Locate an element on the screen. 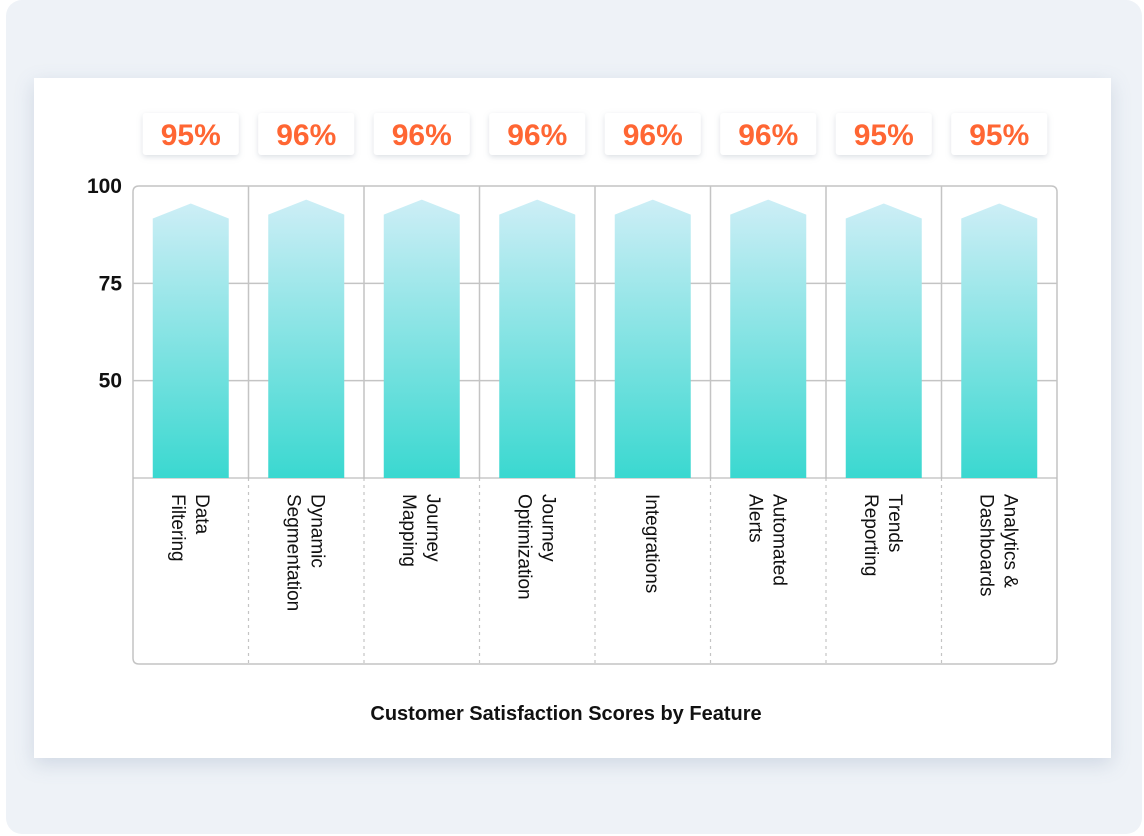 This screenshot has height=836, width=1144. category-label: Integrations is located at coordinates (651, 543).